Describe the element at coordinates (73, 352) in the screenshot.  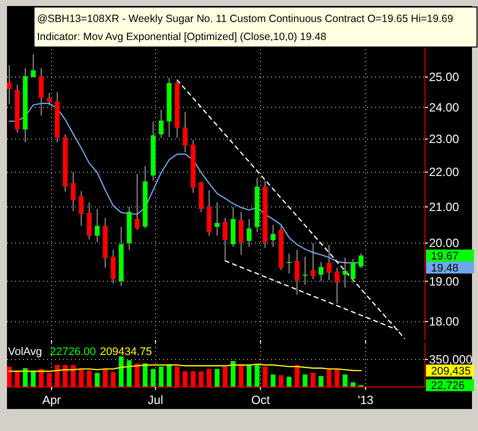
I see `annotation: 22726.00` at that location.